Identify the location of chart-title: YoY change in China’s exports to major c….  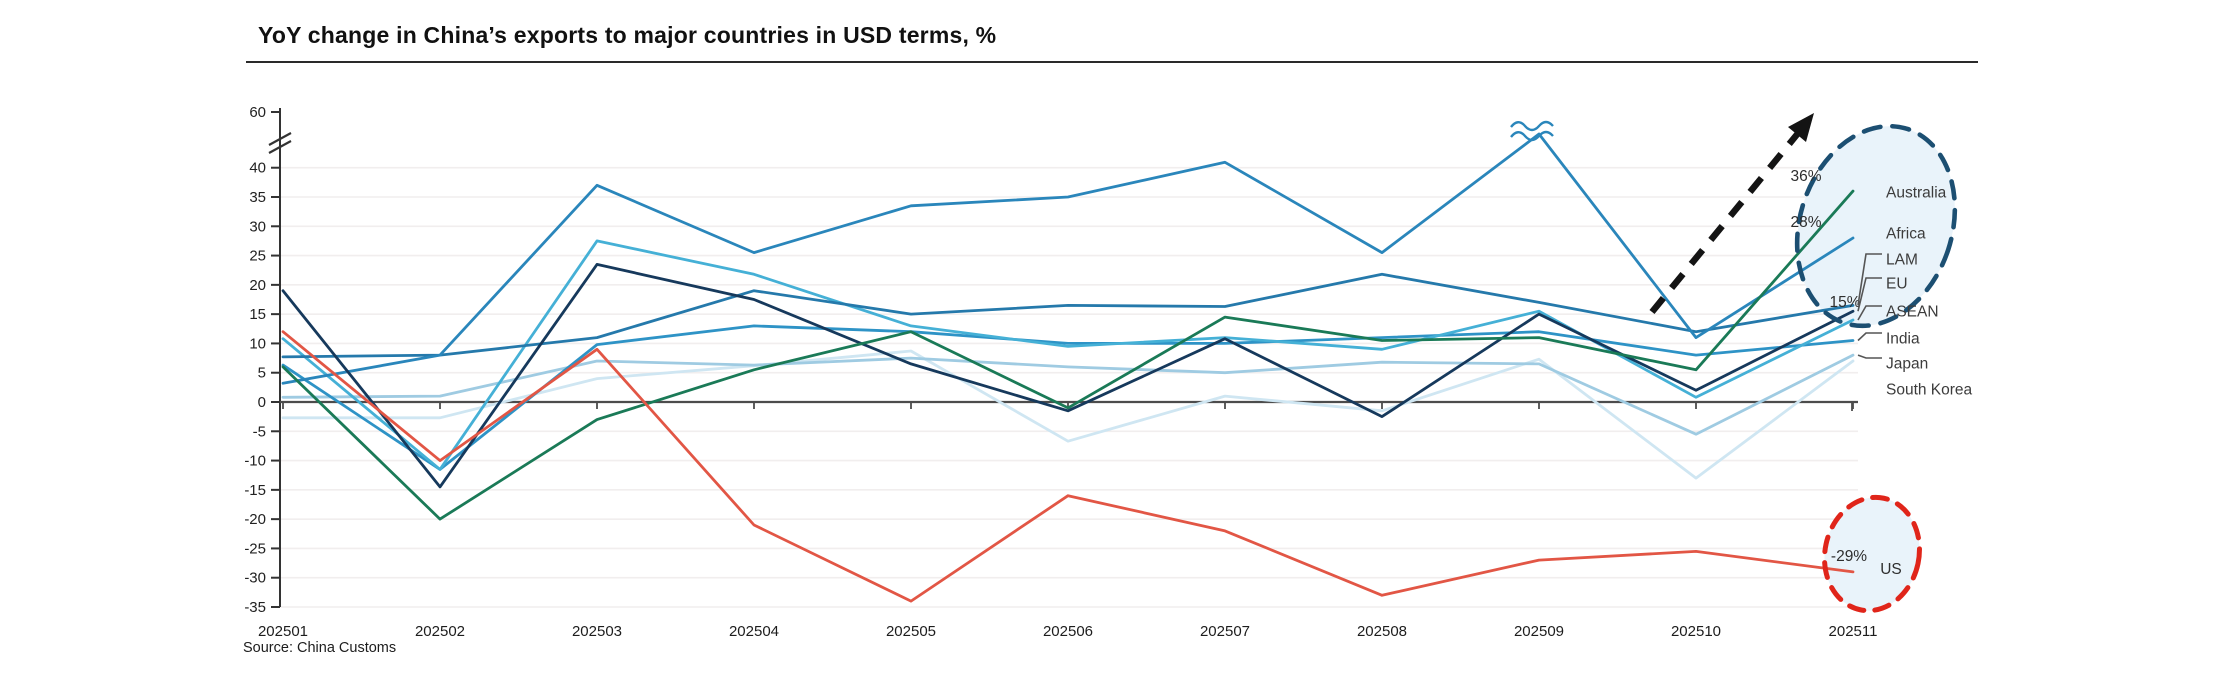
(627, 35).